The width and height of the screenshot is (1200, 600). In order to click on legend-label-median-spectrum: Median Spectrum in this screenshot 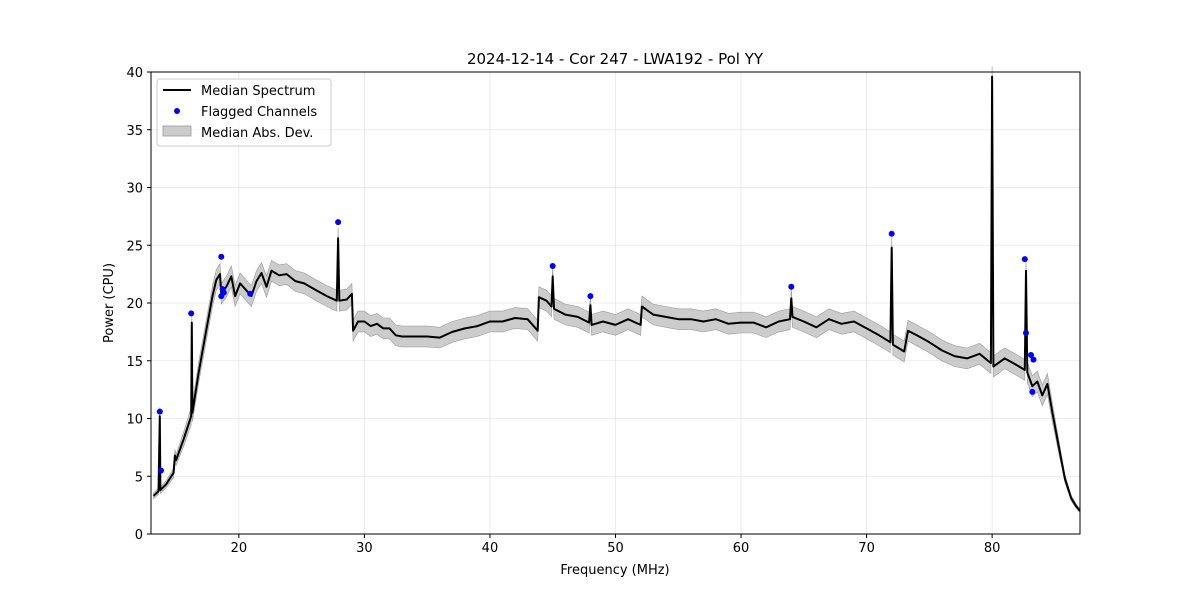, I will do `click(258, 91)`.